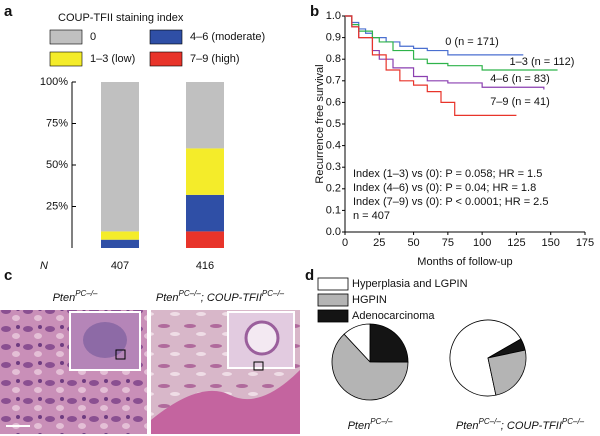  Describe the element at coordinates (520, 102) in the screenshot. I see `series-label: 7–9 (n = 41)` at that location.